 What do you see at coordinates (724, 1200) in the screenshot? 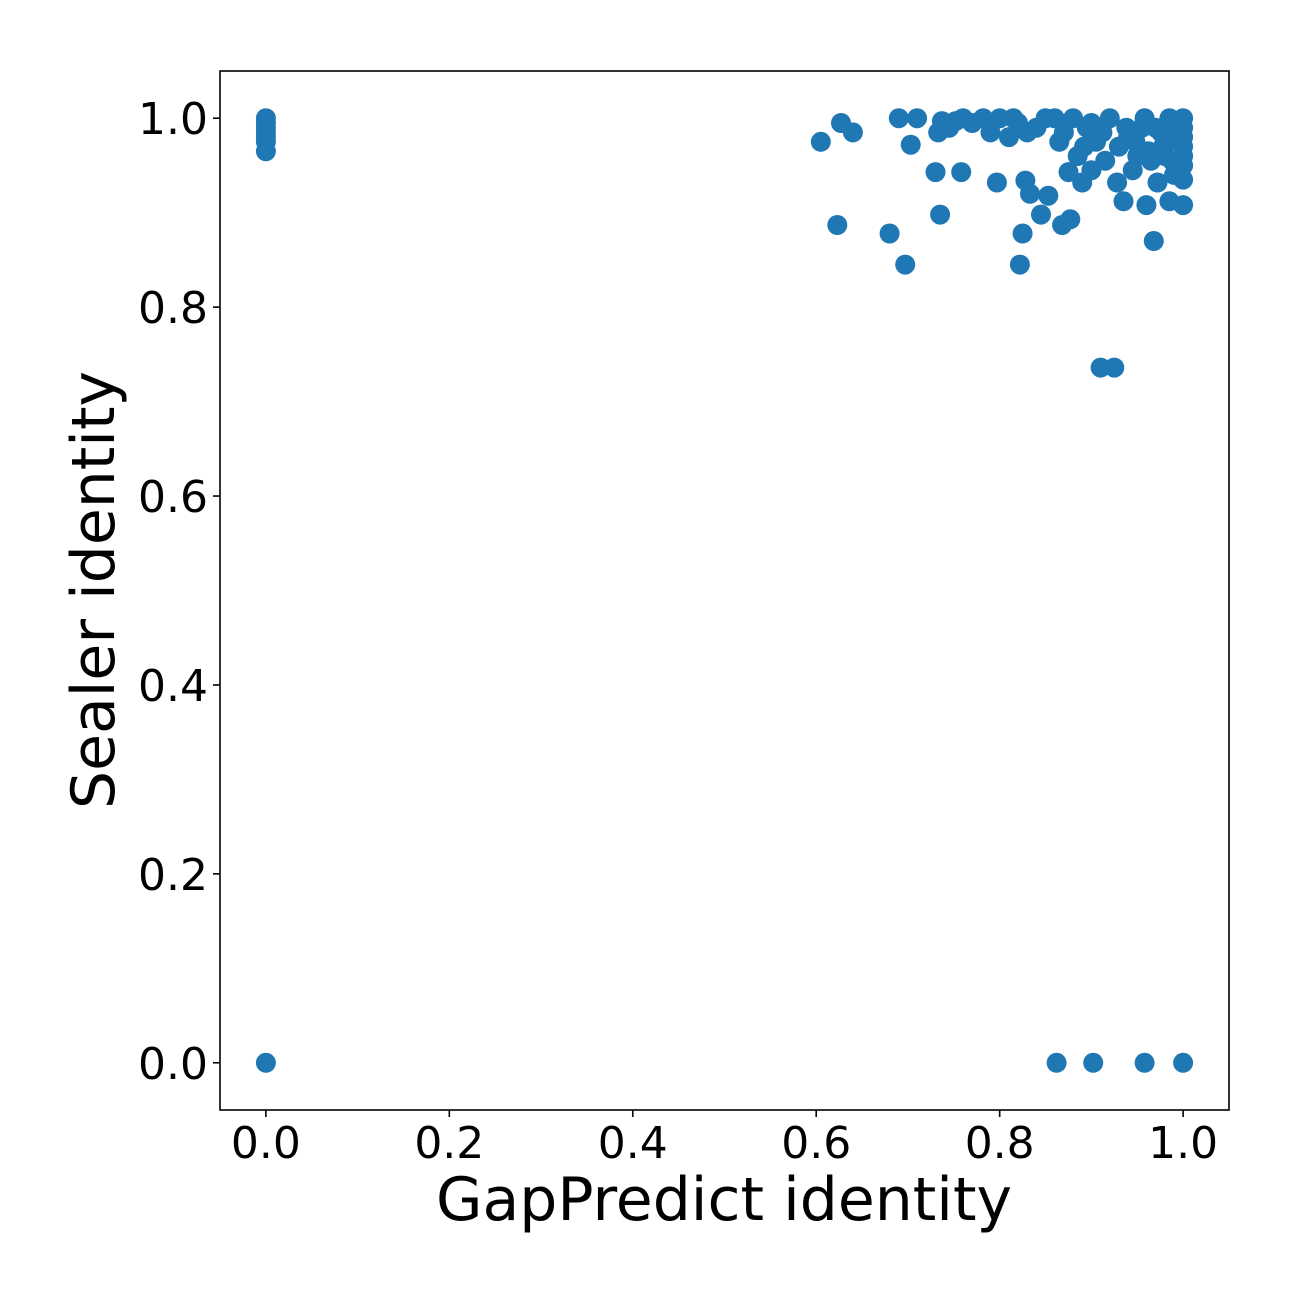
I see `x-axis-label: GapPredict identity` at bounding box center [724, 1200].